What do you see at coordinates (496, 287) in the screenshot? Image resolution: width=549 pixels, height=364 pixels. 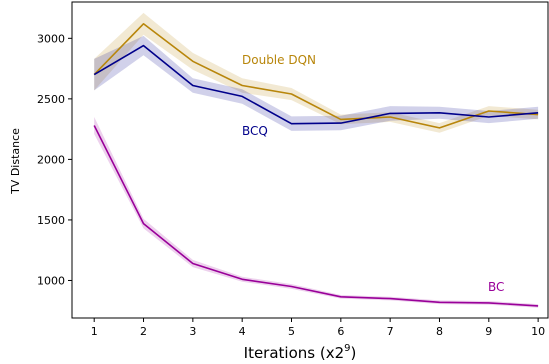 I see `bc-label: BC` at bounding box center [496, 287].